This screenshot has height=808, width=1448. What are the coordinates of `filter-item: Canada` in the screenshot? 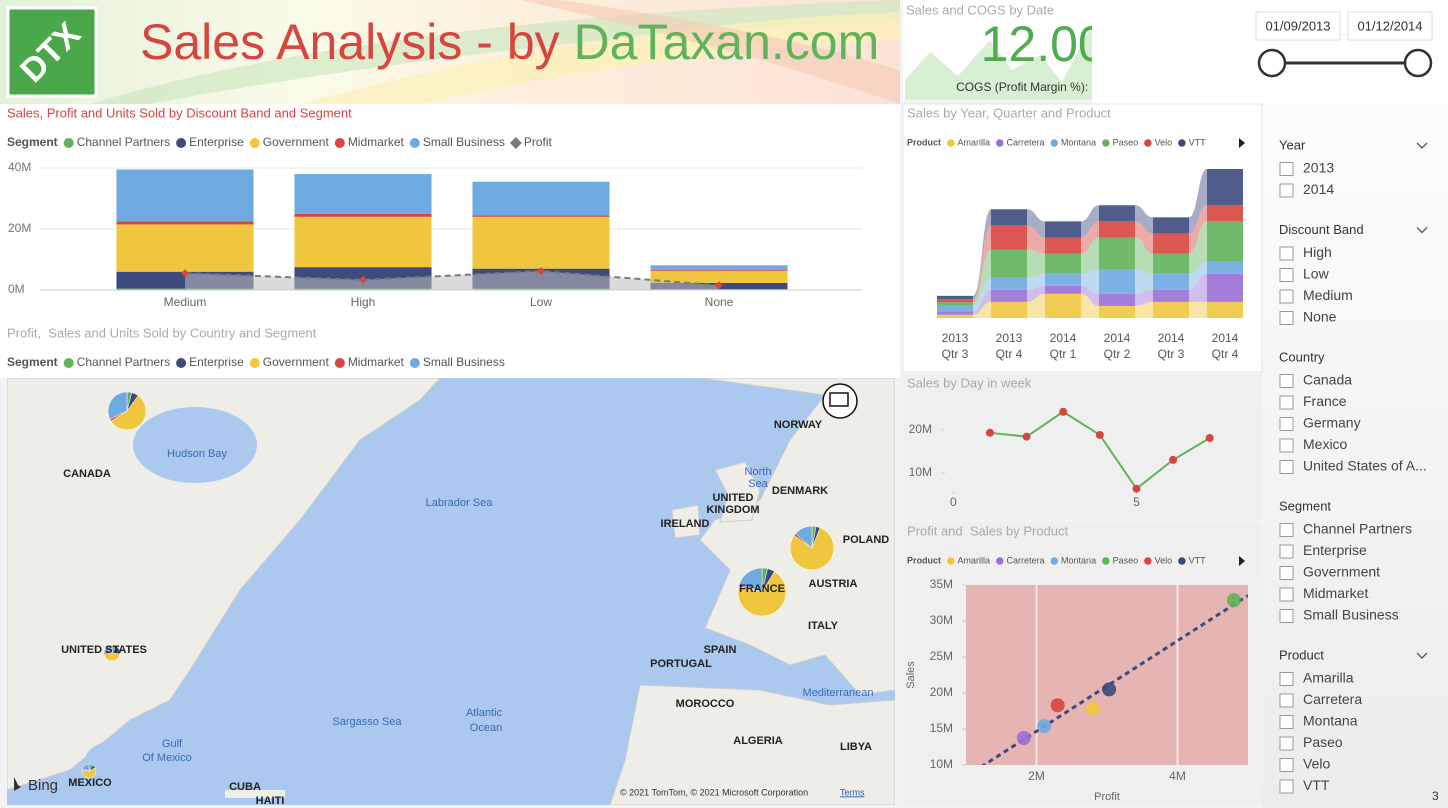 It's located at (1327, 380).